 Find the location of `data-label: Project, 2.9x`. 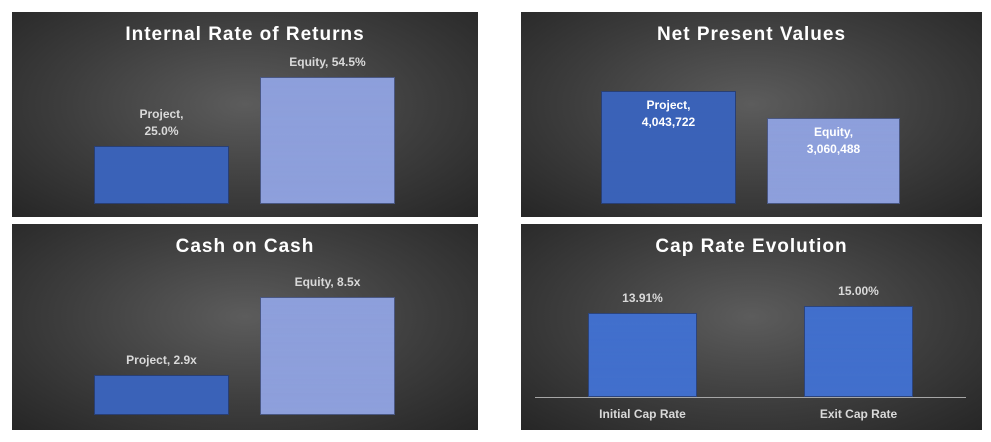

data-label: Project, 2.9x is located at coordinates (161, 359).